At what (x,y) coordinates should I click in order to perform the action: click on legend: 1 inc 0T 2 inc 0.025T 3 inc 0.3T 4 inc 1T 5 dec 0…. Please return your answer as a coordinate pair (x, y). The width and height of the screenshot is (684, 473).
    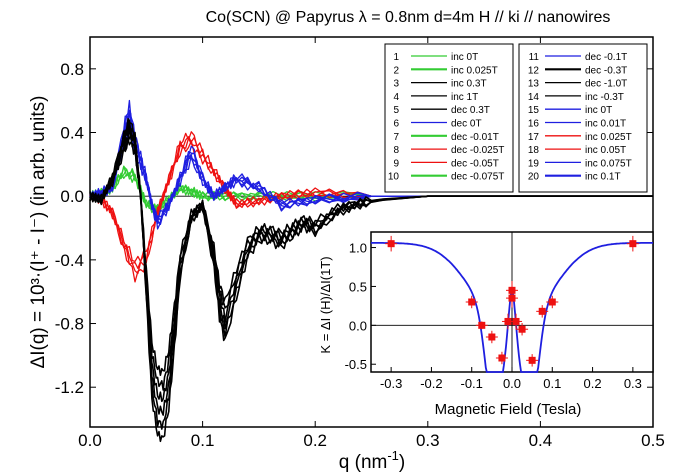
    Looking at the image, I should click on (510, 117).